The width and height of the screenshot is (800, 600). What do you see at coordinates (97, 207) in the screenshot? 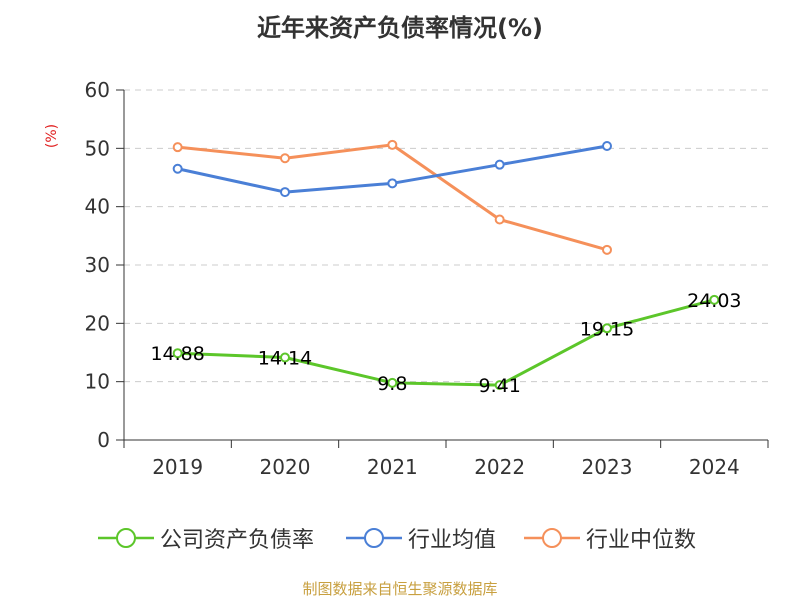
I see `y-tick-label: 40` at bounding box center [97, 207].